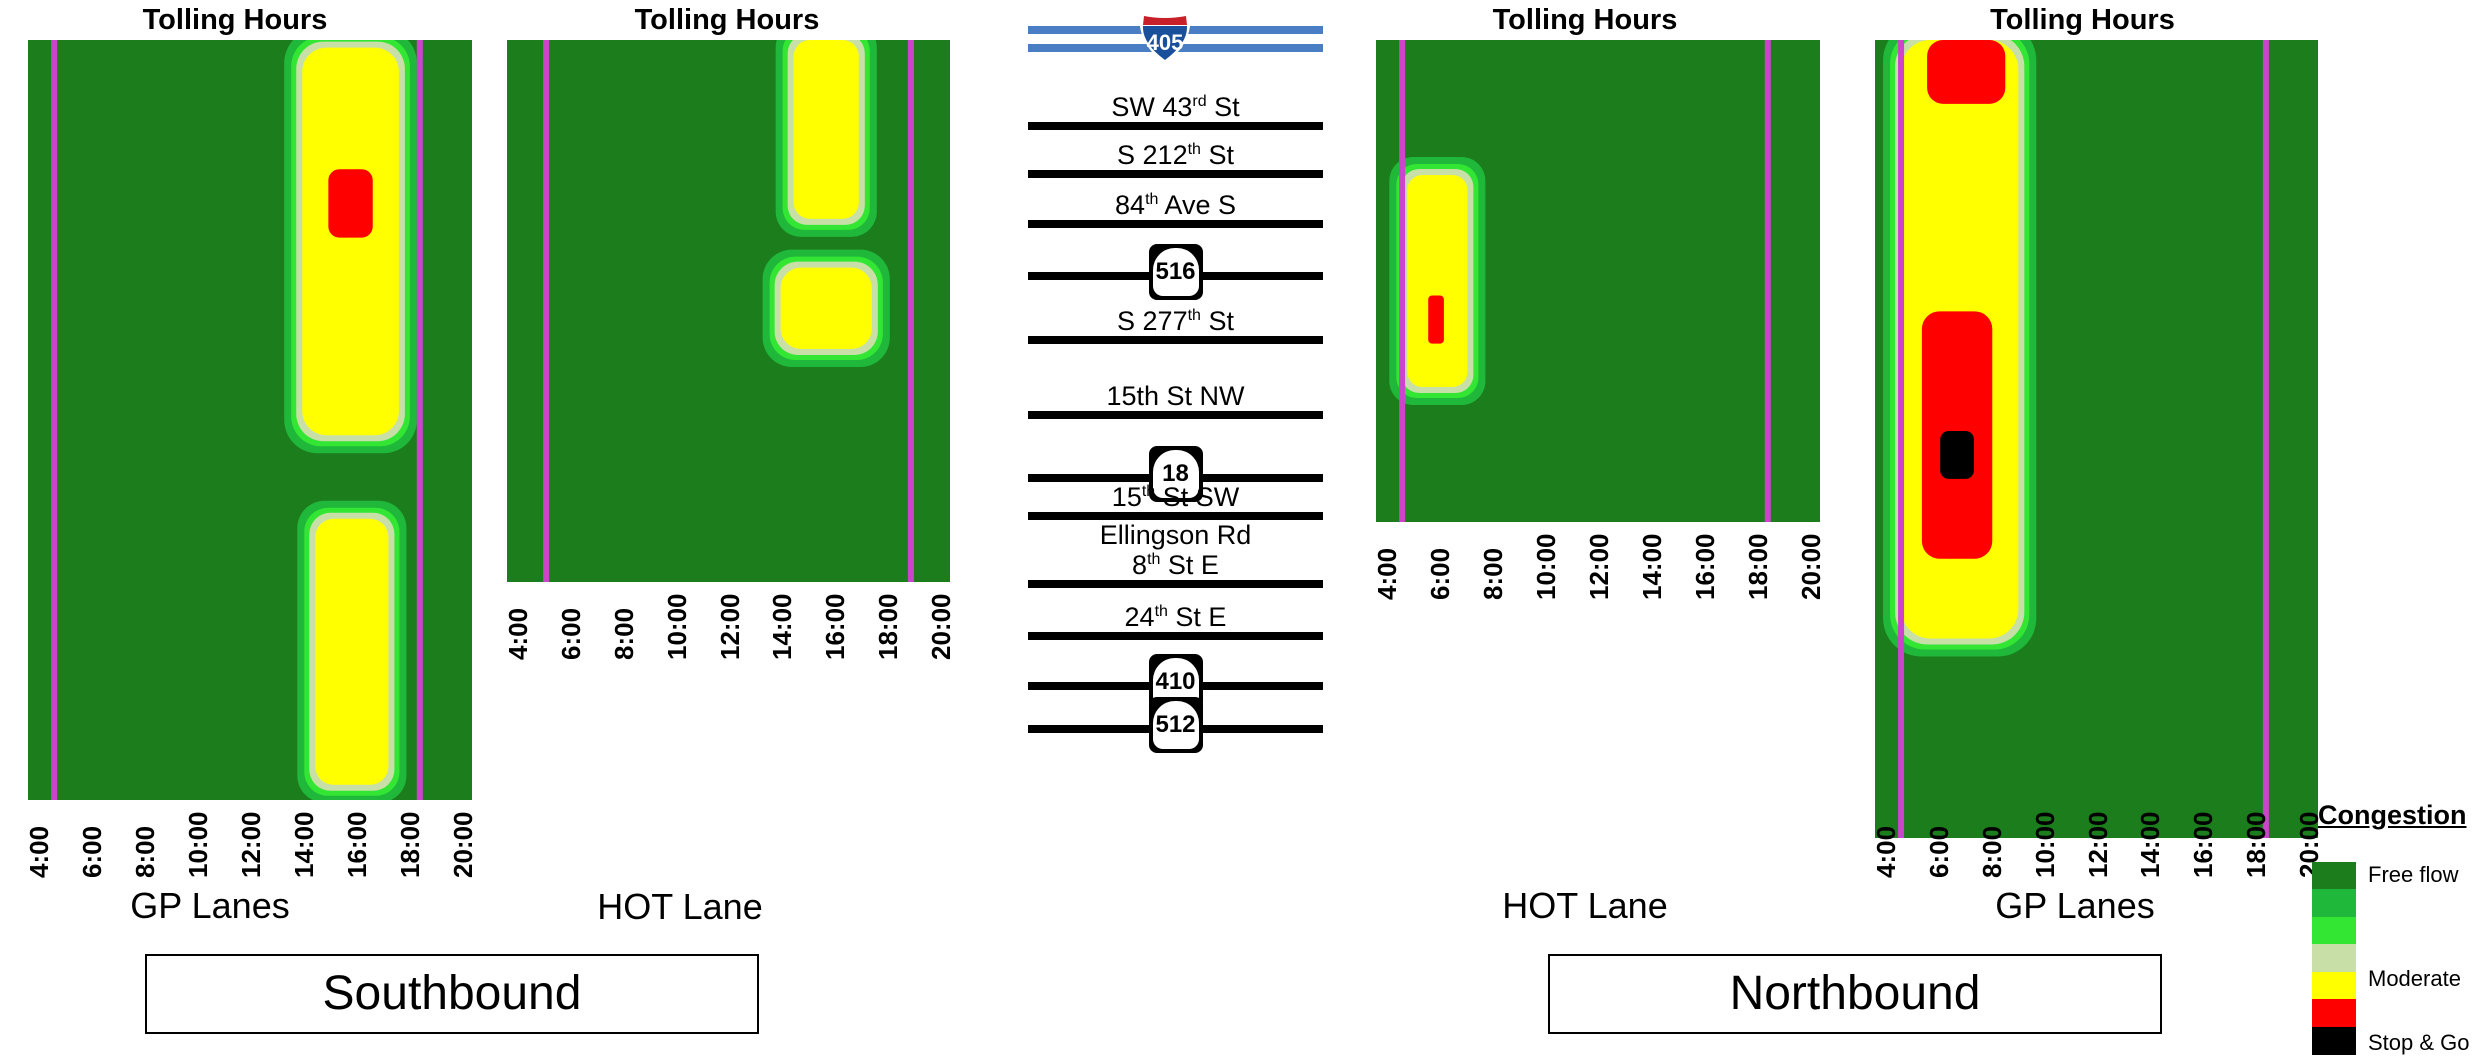  What do you see at coordinates (1175, 565) in the screenshot?
I see `road-name: 8th St E` at bounding box center [1175, 565].